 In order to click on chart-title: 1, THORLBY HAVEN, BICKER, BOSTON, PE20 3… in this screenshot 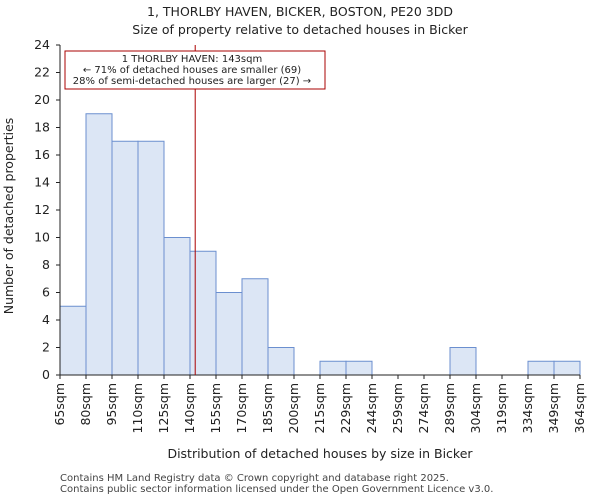, I will do `click(300, 11)`.